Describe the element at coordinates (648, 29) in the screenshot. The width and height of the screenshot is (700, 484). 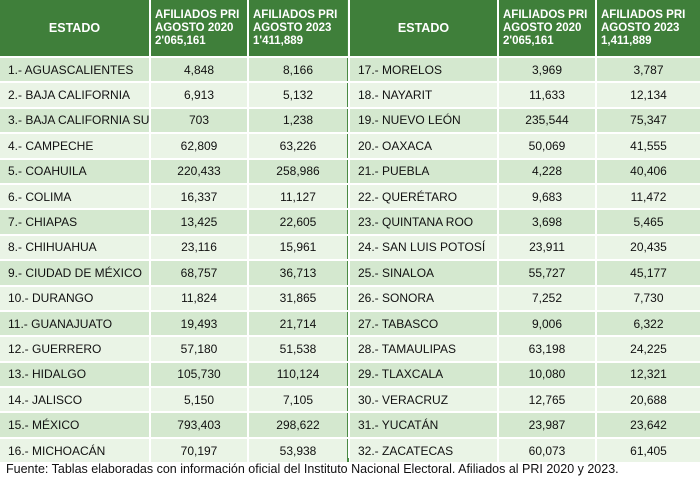
I see `right-header-2023: AFILIADOS PRI AGOSTO 2023 1,411,889` at that location.